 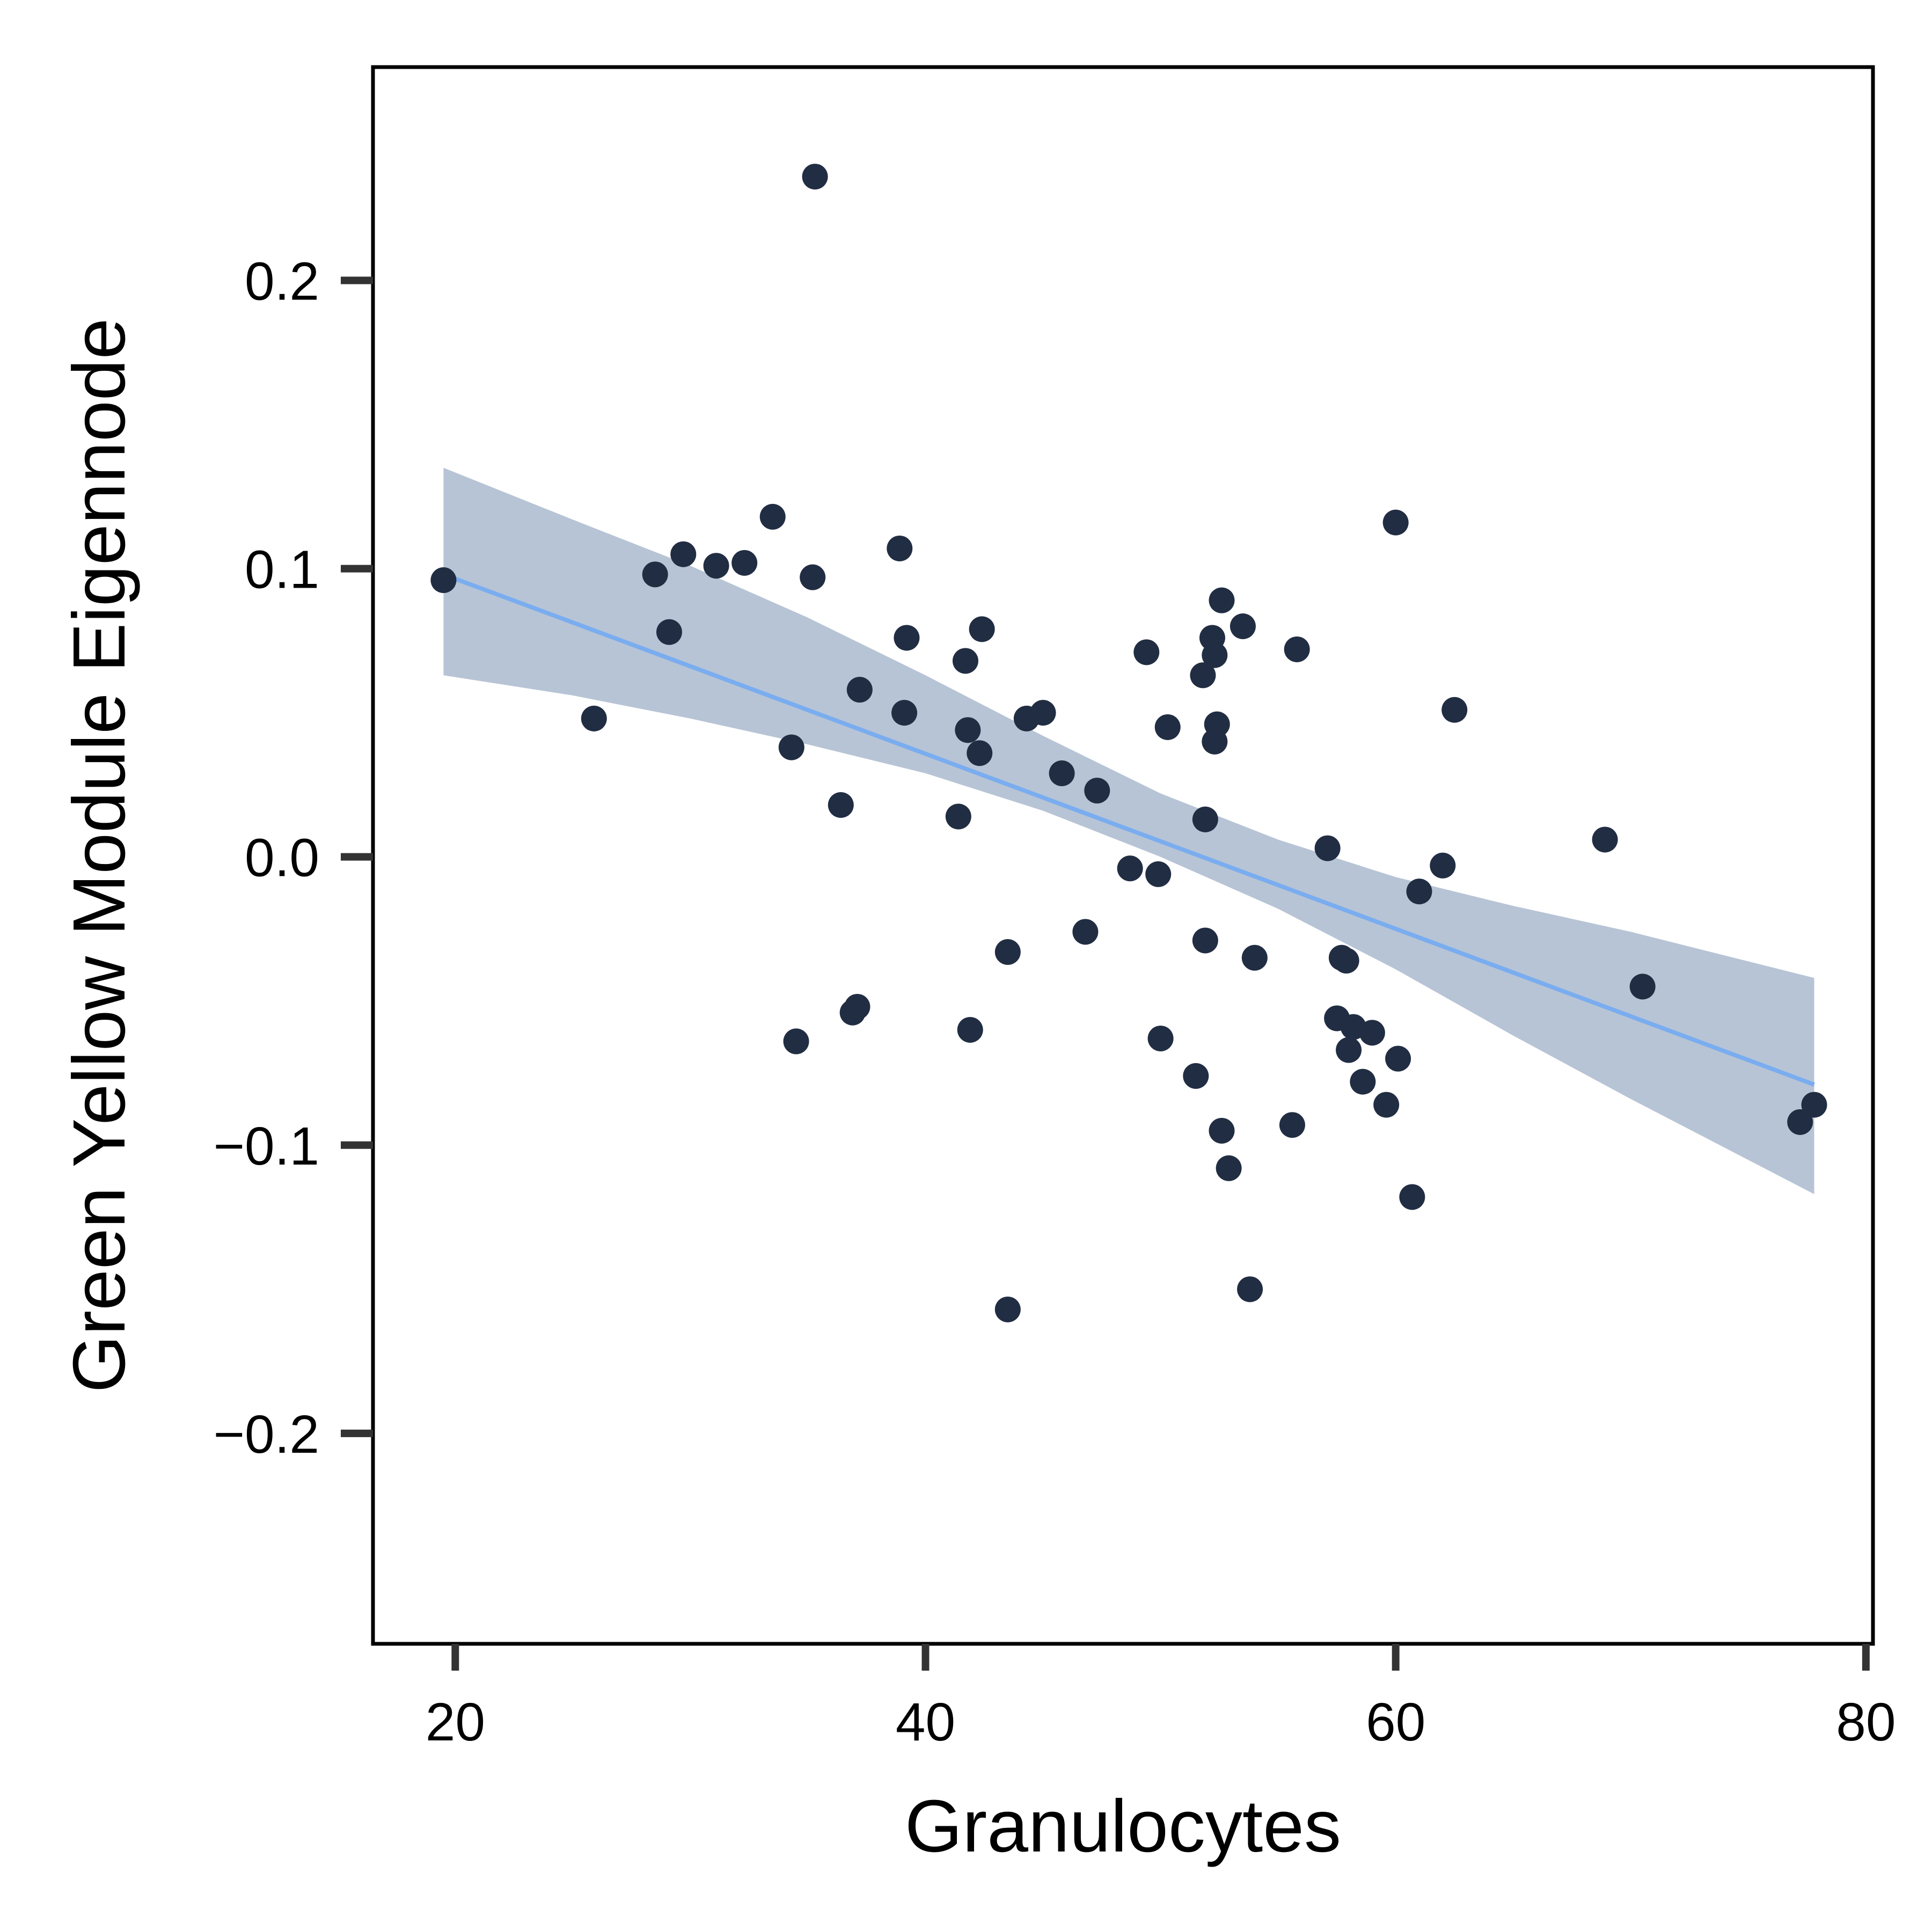 I want to click on y-axis-ticks: −0.2 −0.1 0.0 0.1 0.2, so click(x=293, y=858).